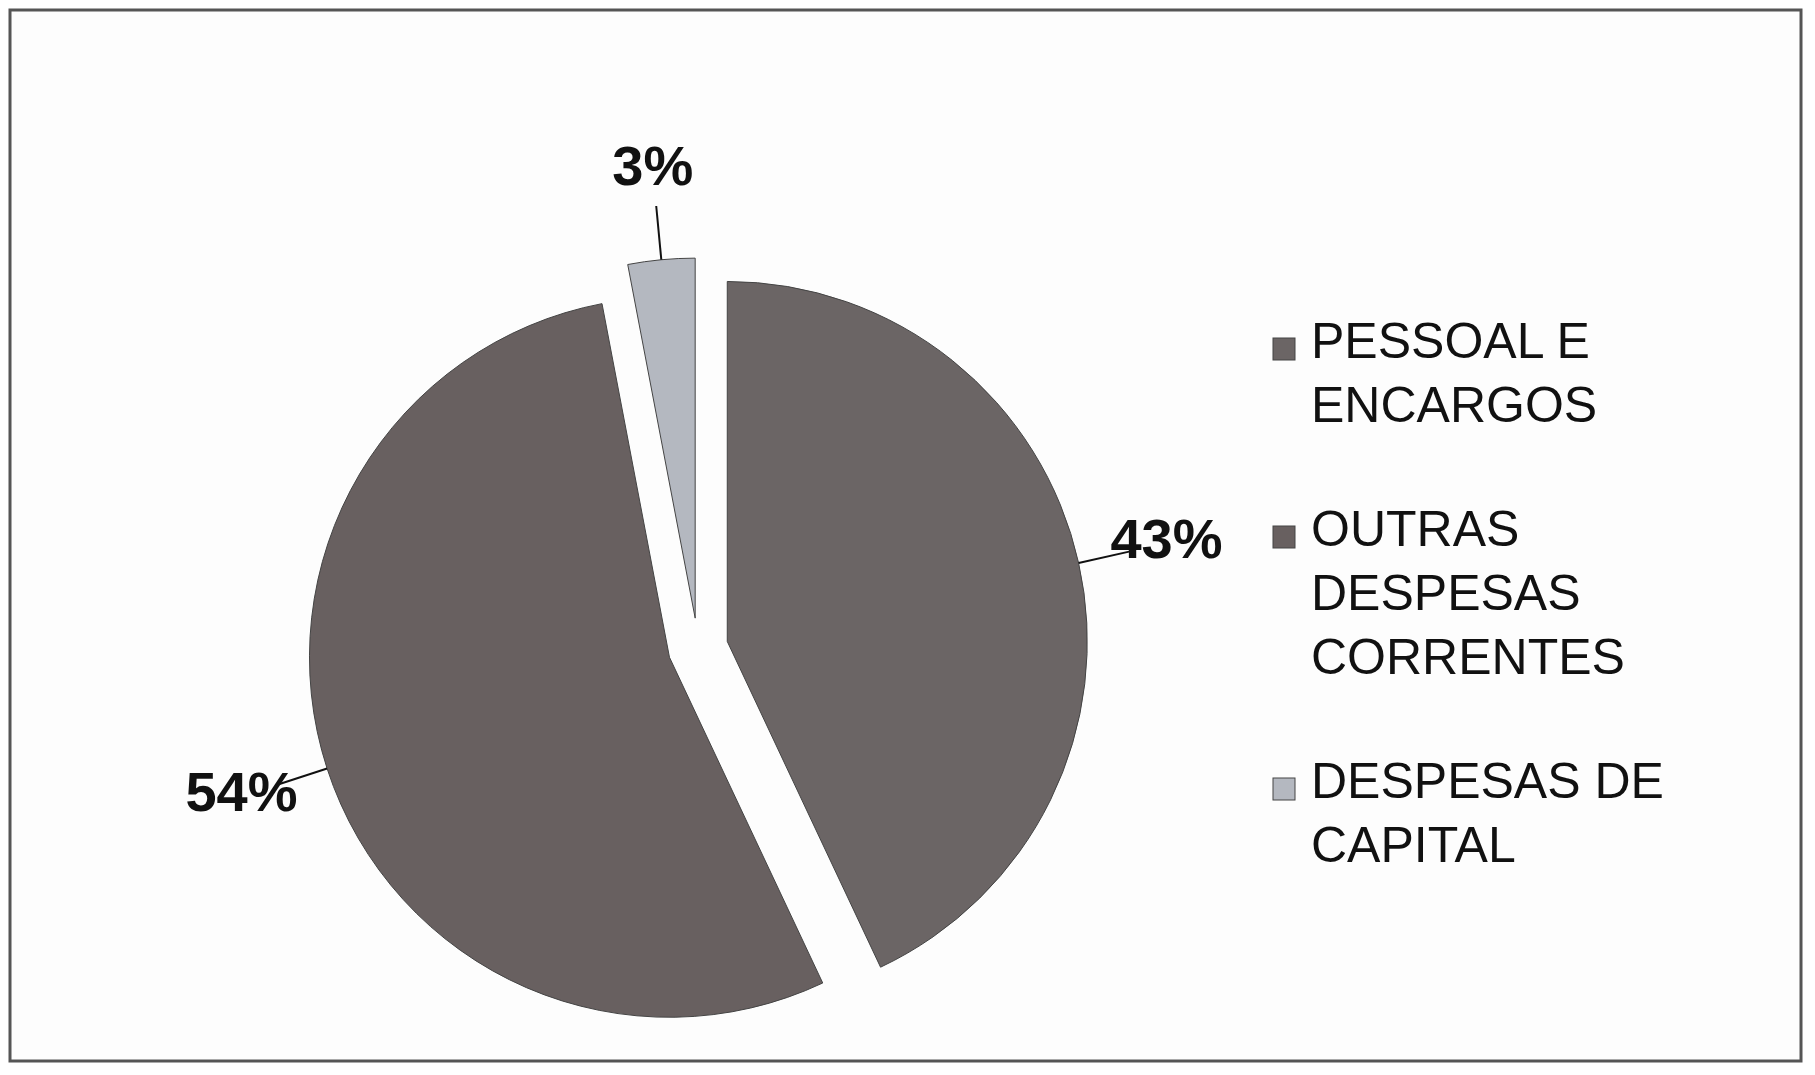 The width and height of the screenshot is (1815, 1075). I want to click on data-label: 43%, so click(1166, 539).